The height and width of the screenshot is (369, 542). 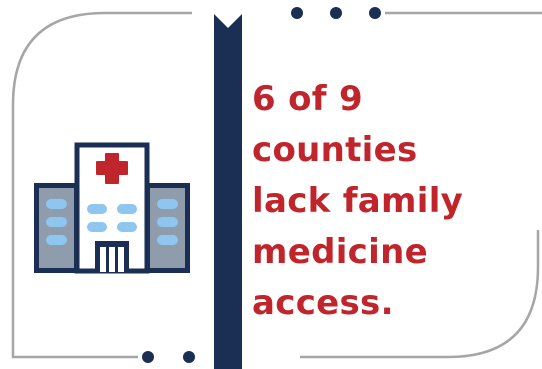 I want to click on right-wing, so click(x=168, y=228).